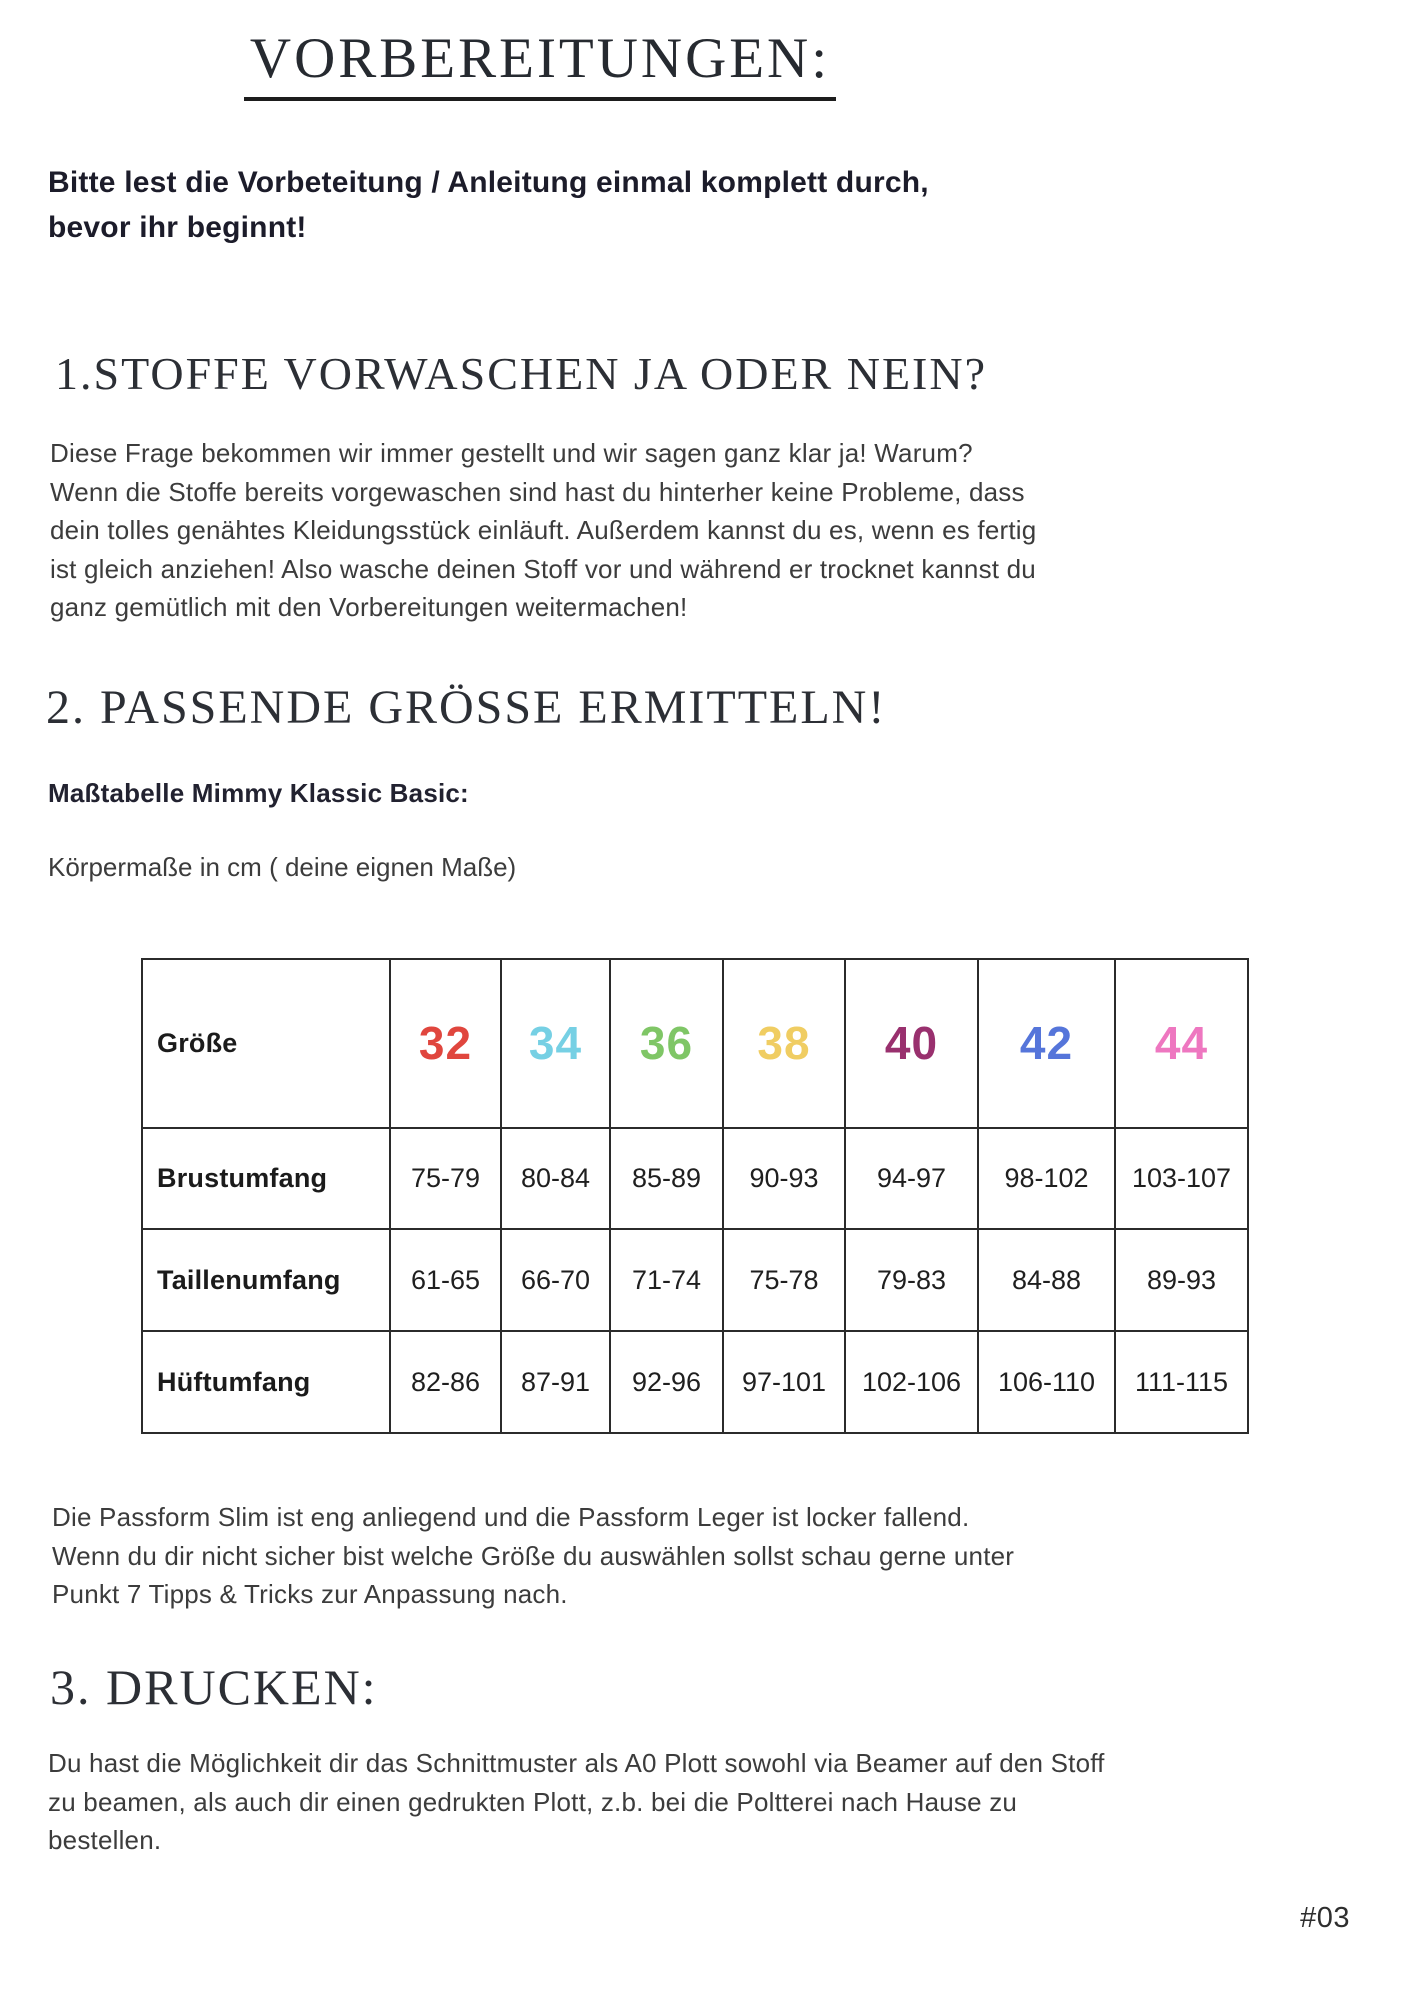 The width and height of the screenshot is (1415, 2000). I want to click on size-40: 40, so click(911, 1043).